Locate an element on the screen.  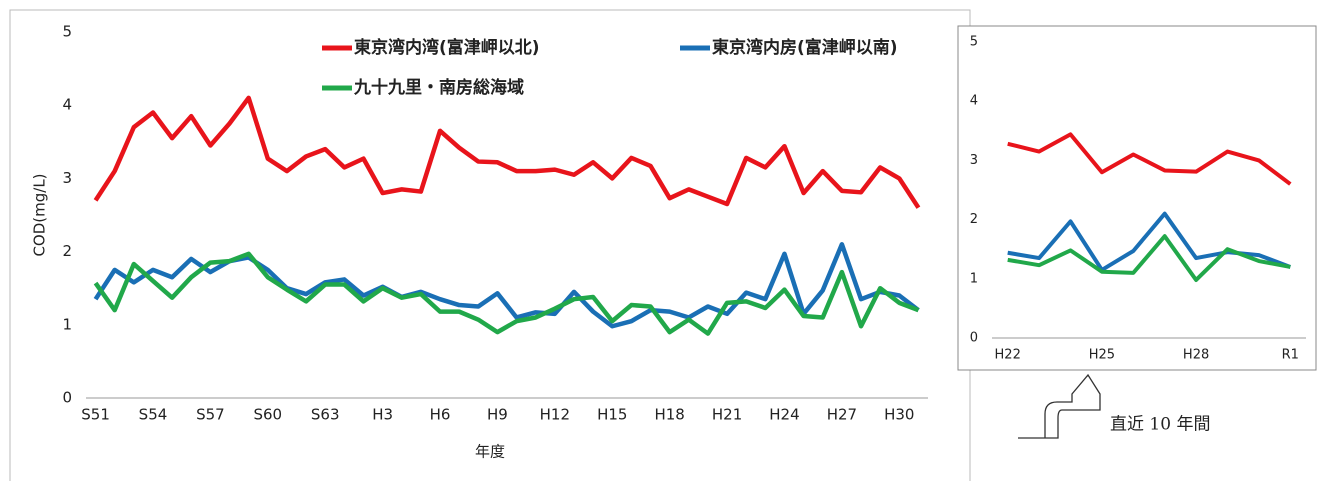
x-tick-label: H15 is located at coordinates (612, 415).